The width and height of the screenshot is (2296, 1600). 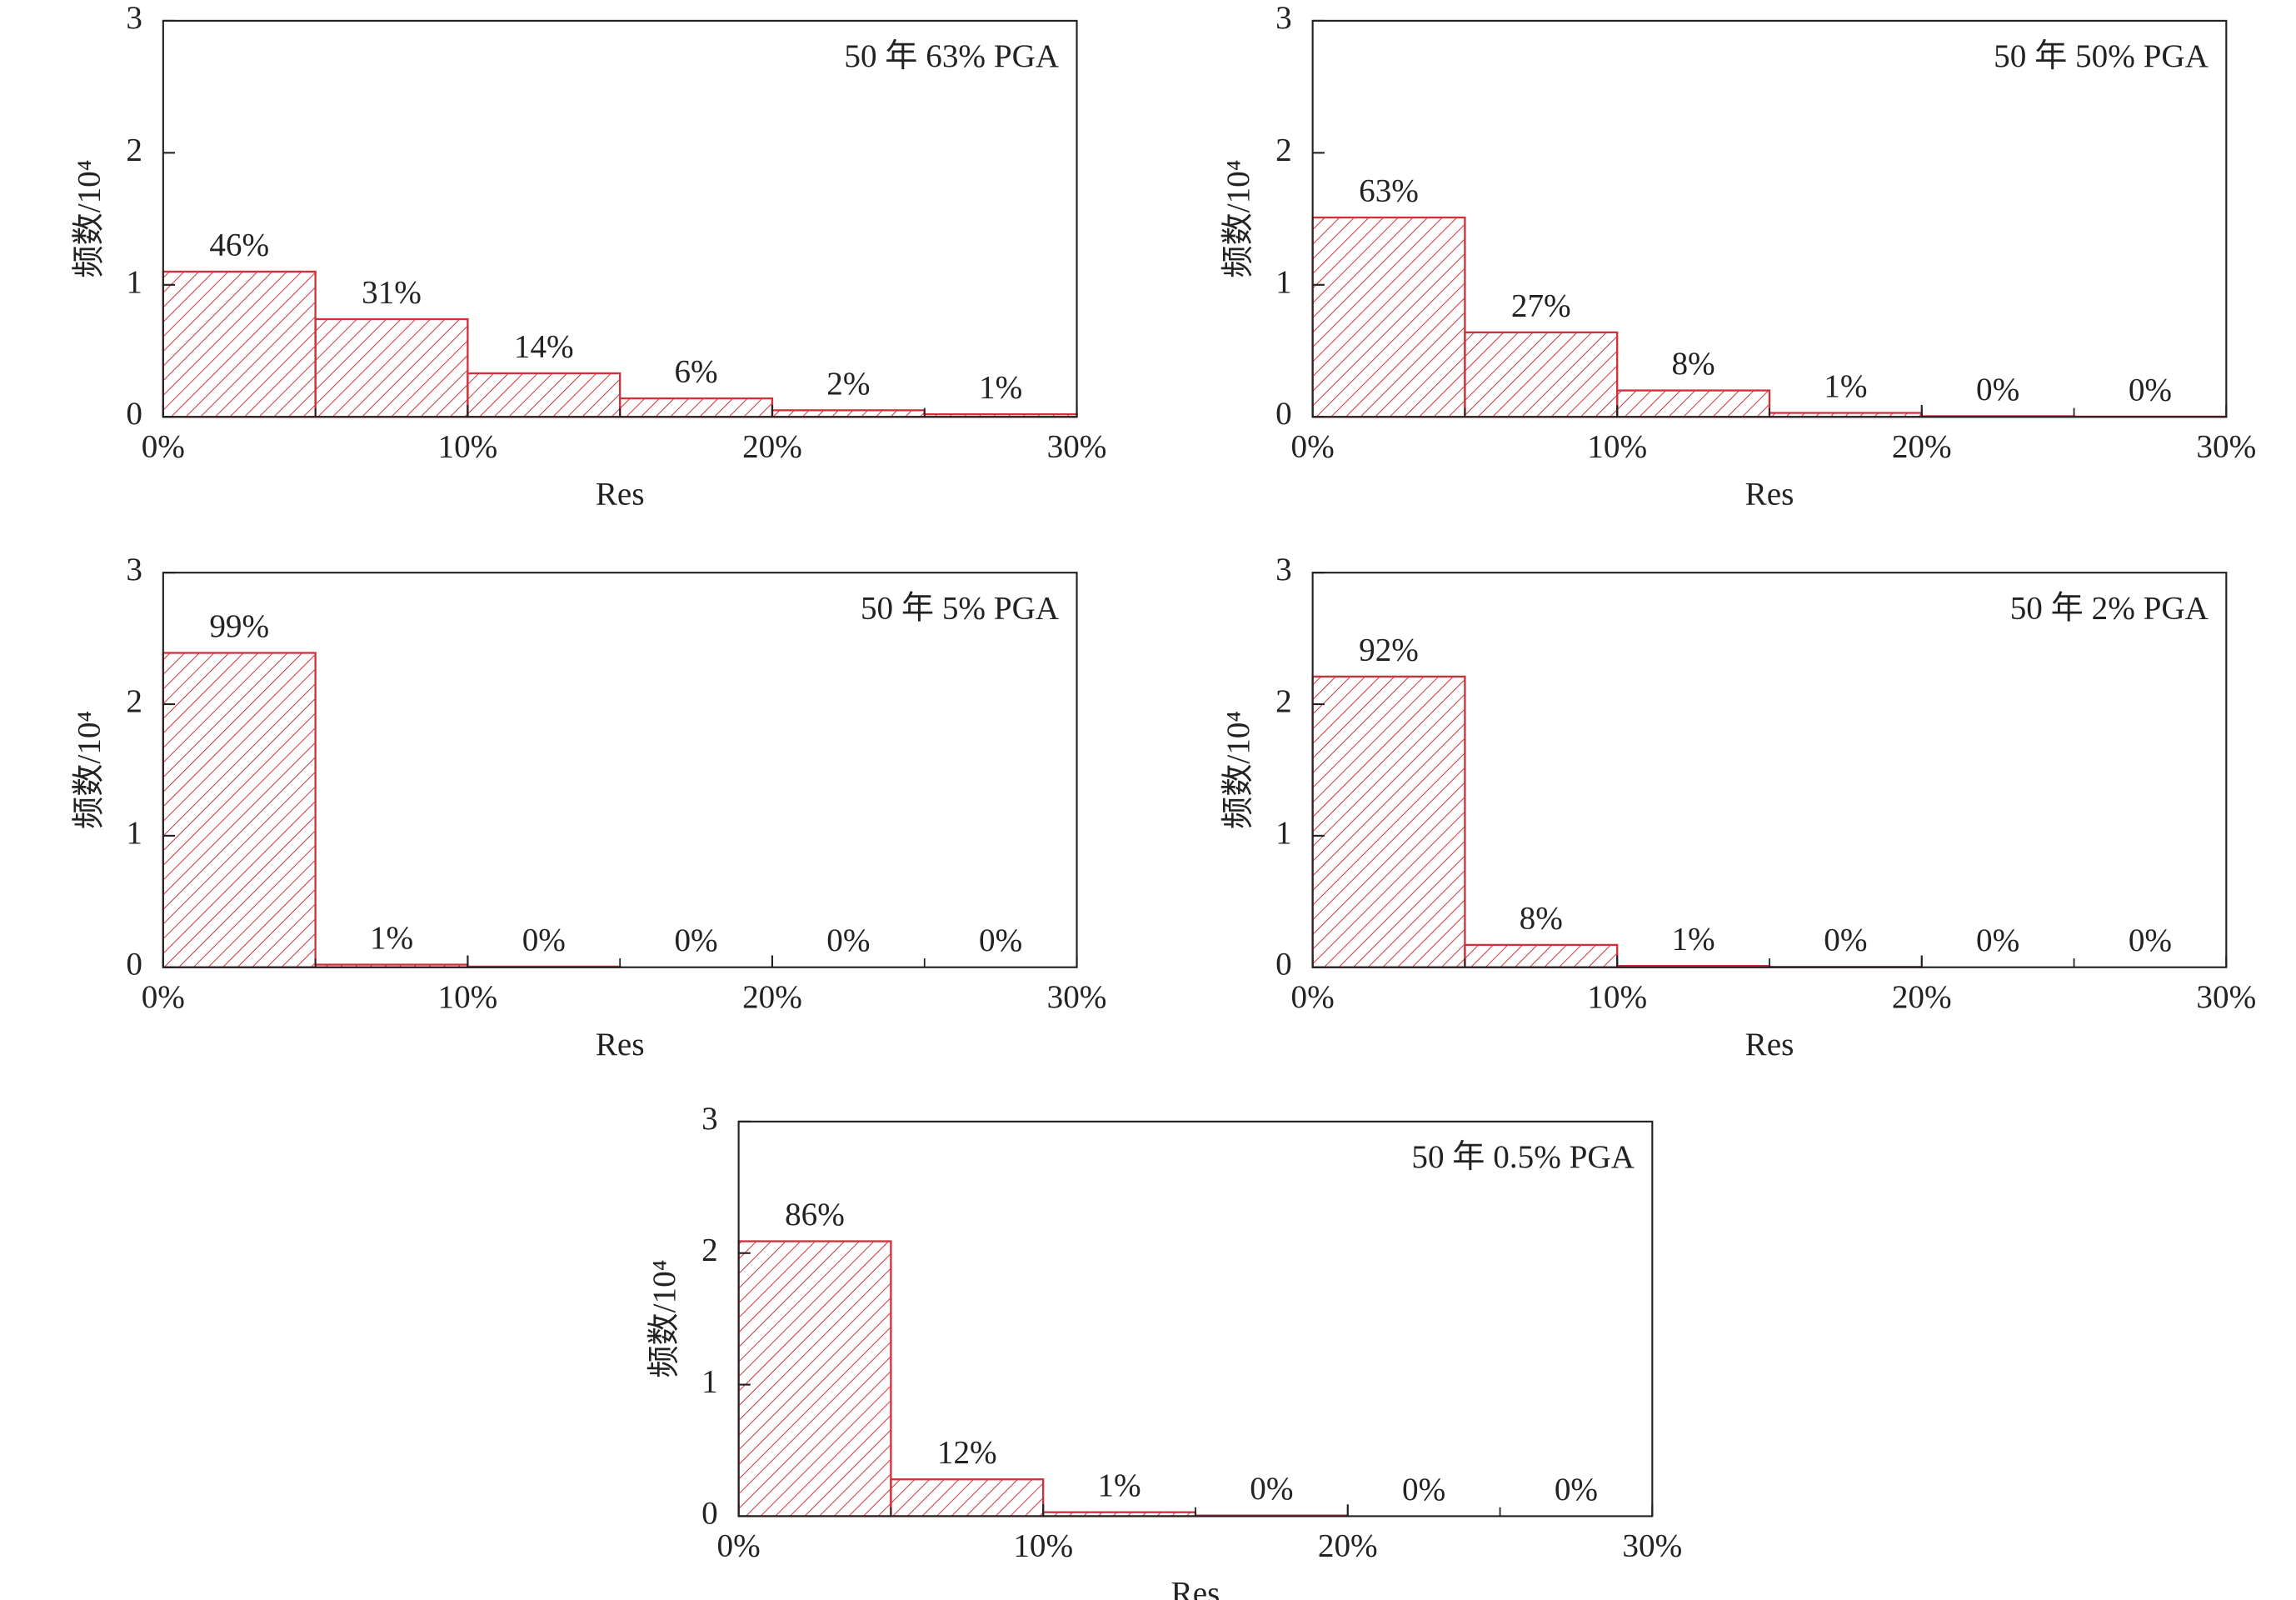 What do you see at coordinates (1523, 1157) in the screenshot?
I see `chart-title: 50 年 0.5% PGA` at bounding box center [1523, 1157].